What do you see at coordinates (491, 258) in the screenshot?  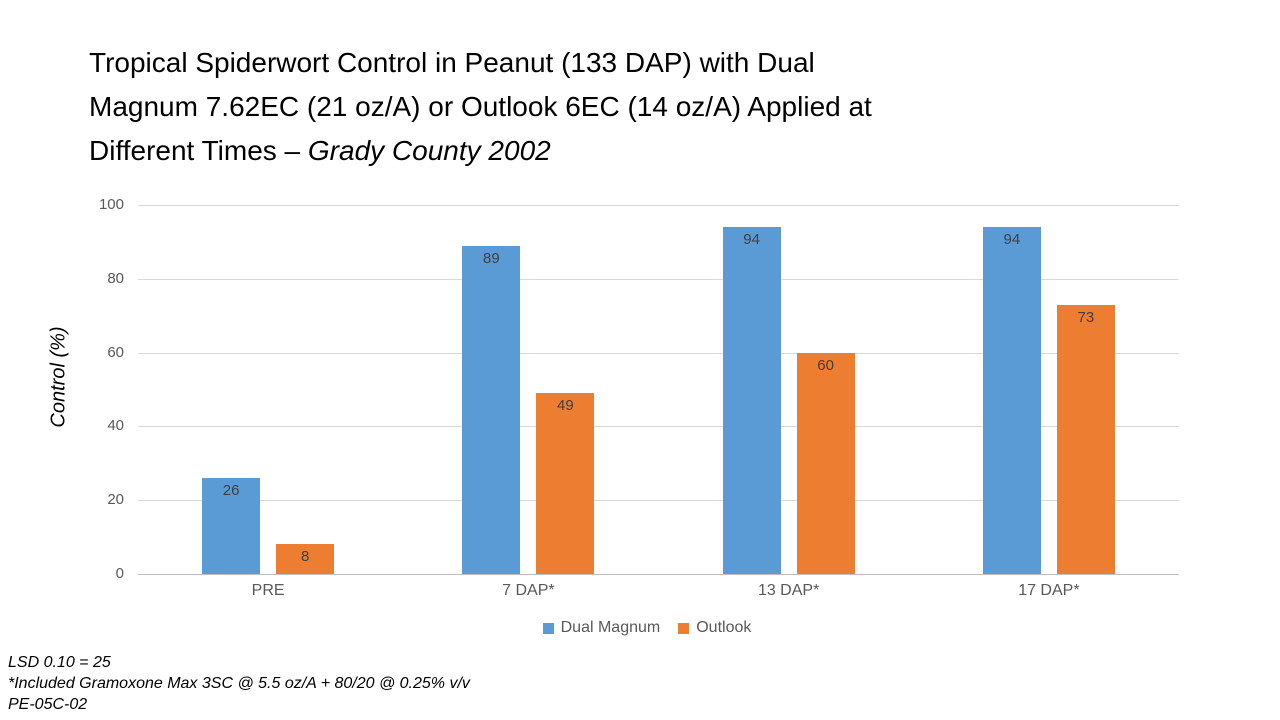 I see `bar-value-label: 89` at bounding box center [491, 258].